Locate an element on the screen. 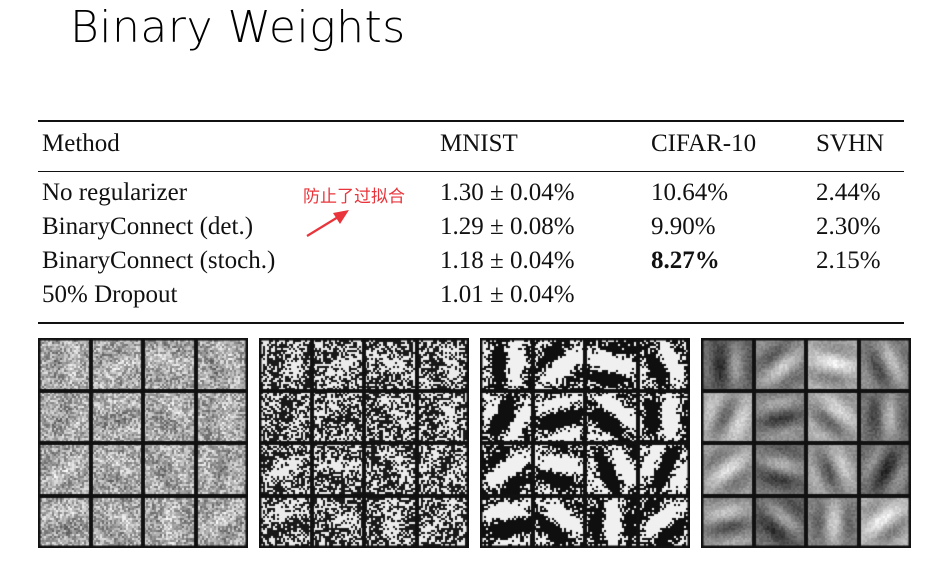  weight-panel-binaryconnect-stoch is located at coordinates (585, 443).